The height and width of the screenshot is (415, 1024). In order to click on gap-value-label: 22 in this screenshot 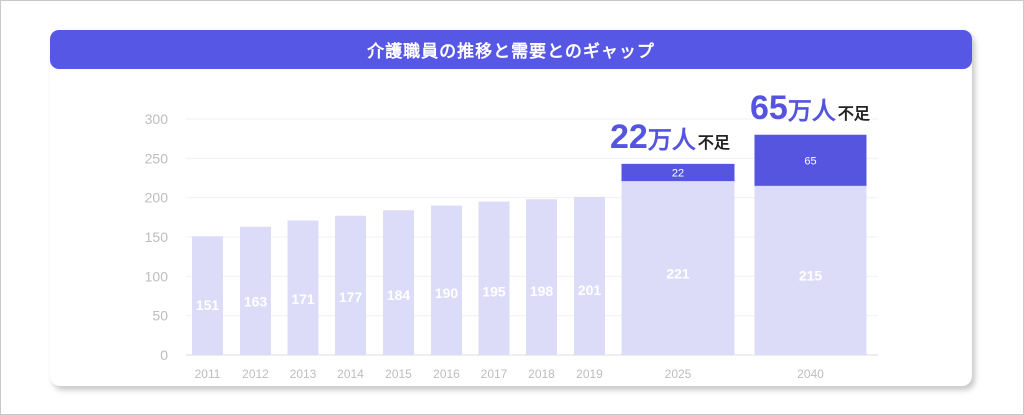, I will do `click(678, 173)`.